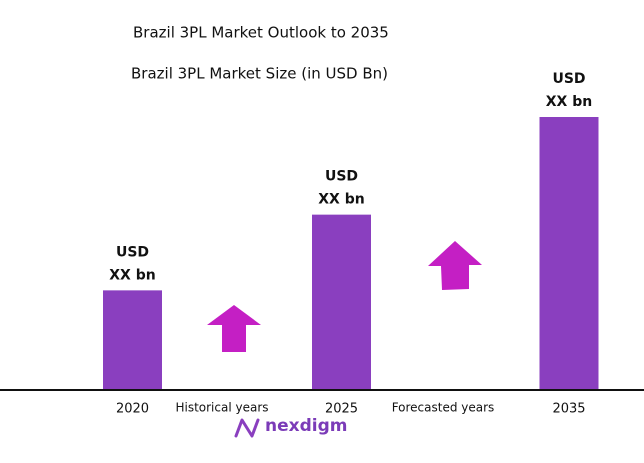 Image resolution: width=644 pixels, height=463 pixels. Describe the element at coordinates (568, 409) in the screenshot. I see `x-tick-label: 2035` at that location.